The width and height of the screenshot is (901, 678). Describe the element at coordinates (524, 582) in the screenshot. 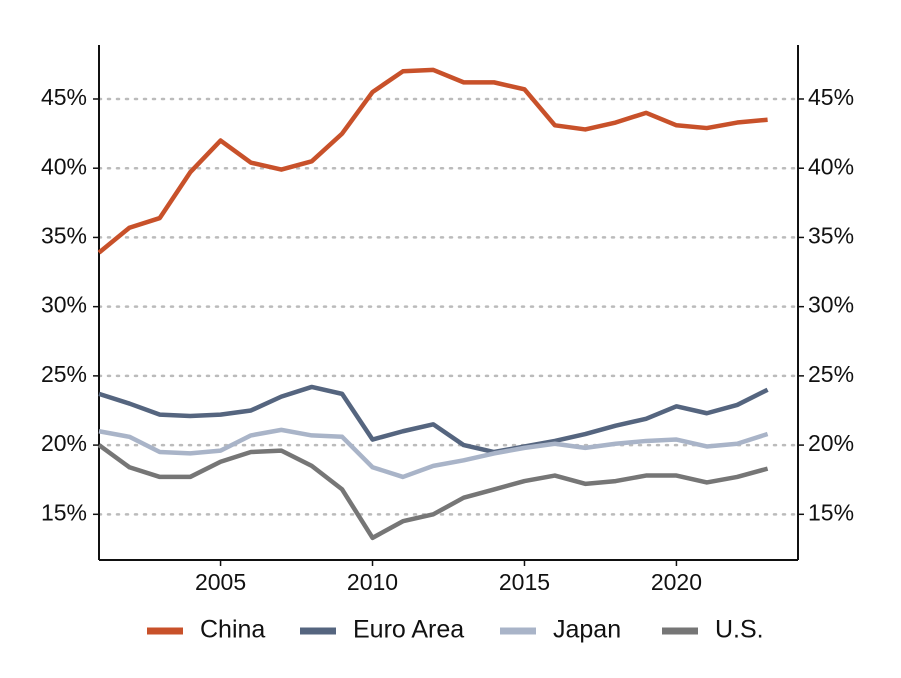

I see `x-tick-label: 2015` at that location.